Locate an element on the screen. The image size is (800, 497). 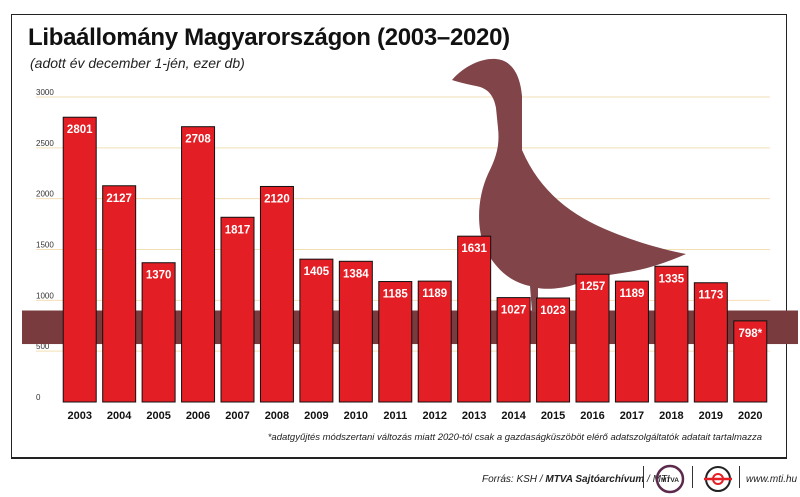
x-tick-label: 2004 is located at coordinates (119, 416).